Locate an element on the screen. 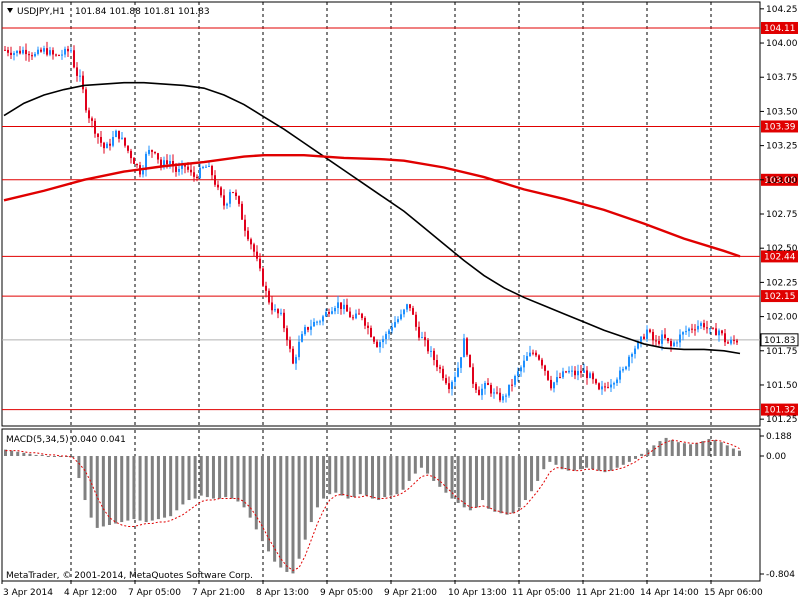 The image size is (800, 604). y-tick-label: 101.50 is located at coordinates (782, 386).